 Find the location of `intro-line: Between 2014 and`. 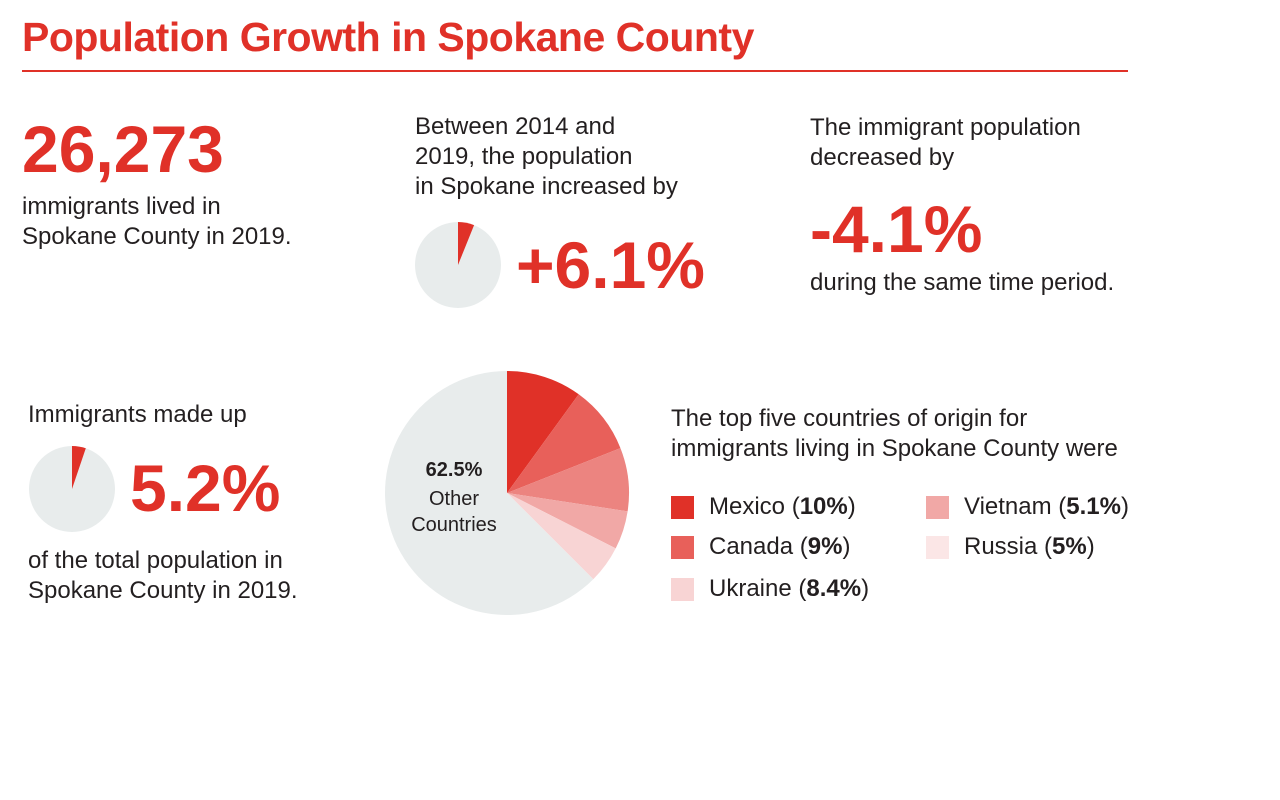

intro-line: Between 2014 and is located at coordinates (515, 126).